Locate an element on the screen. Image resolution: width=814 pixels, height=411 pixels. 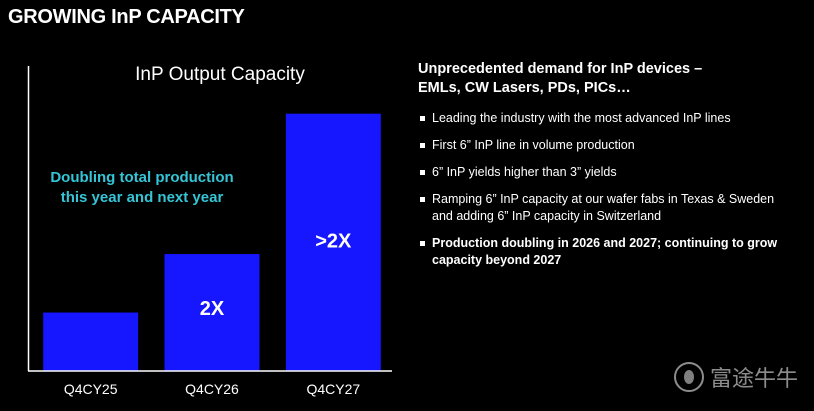
watermark: 富途牛牛 is located at coordinates (735, 377).